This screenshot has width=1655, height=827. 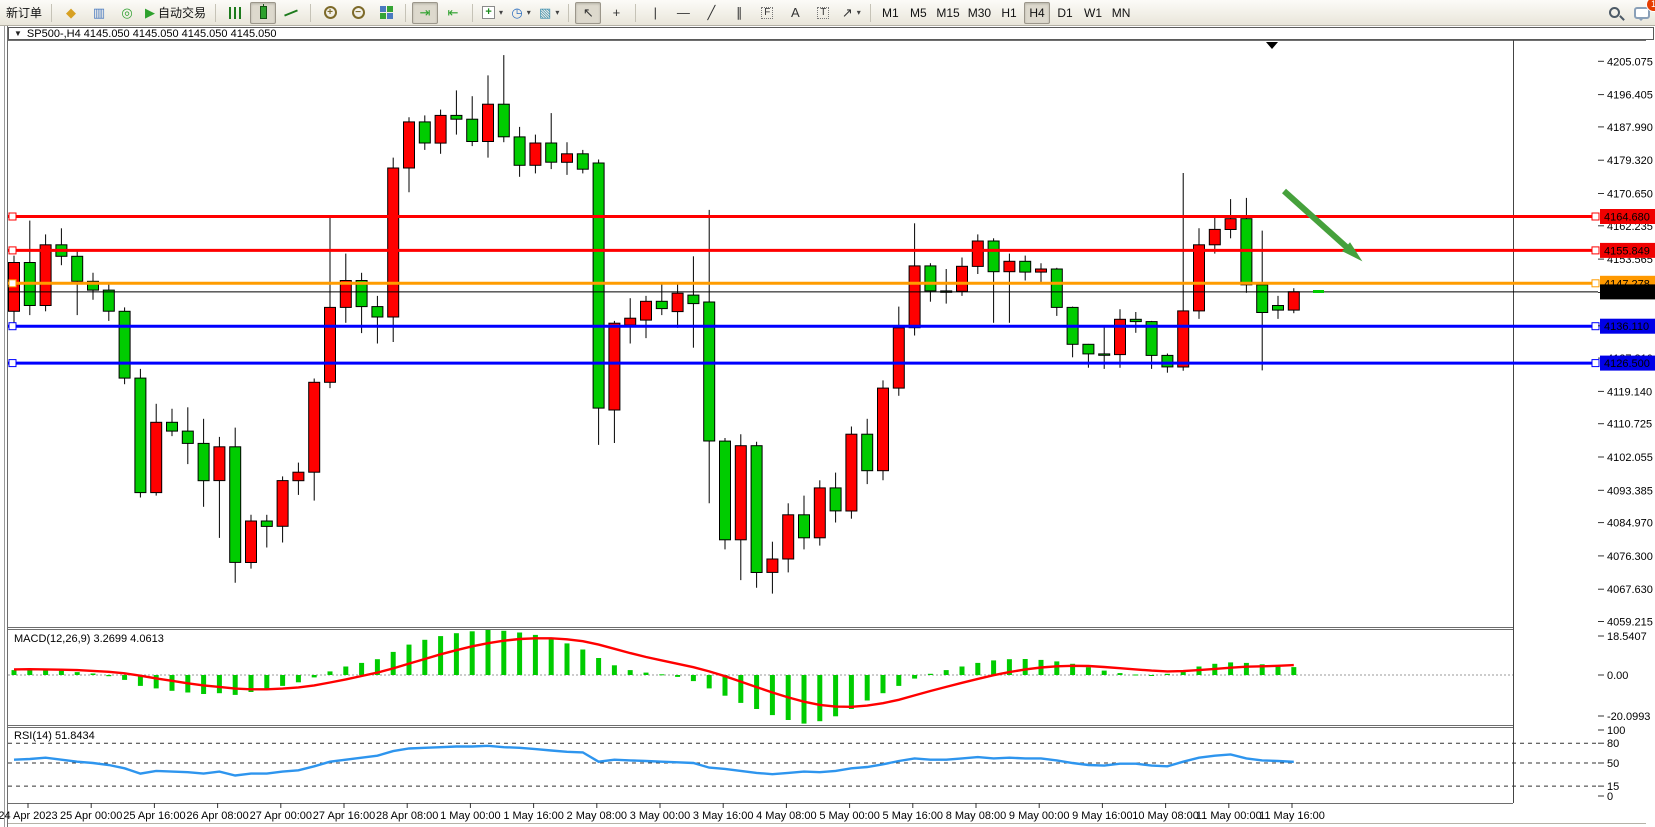 I want to click on price-tick-label: 4170.650, so click(x=1630, y=195).